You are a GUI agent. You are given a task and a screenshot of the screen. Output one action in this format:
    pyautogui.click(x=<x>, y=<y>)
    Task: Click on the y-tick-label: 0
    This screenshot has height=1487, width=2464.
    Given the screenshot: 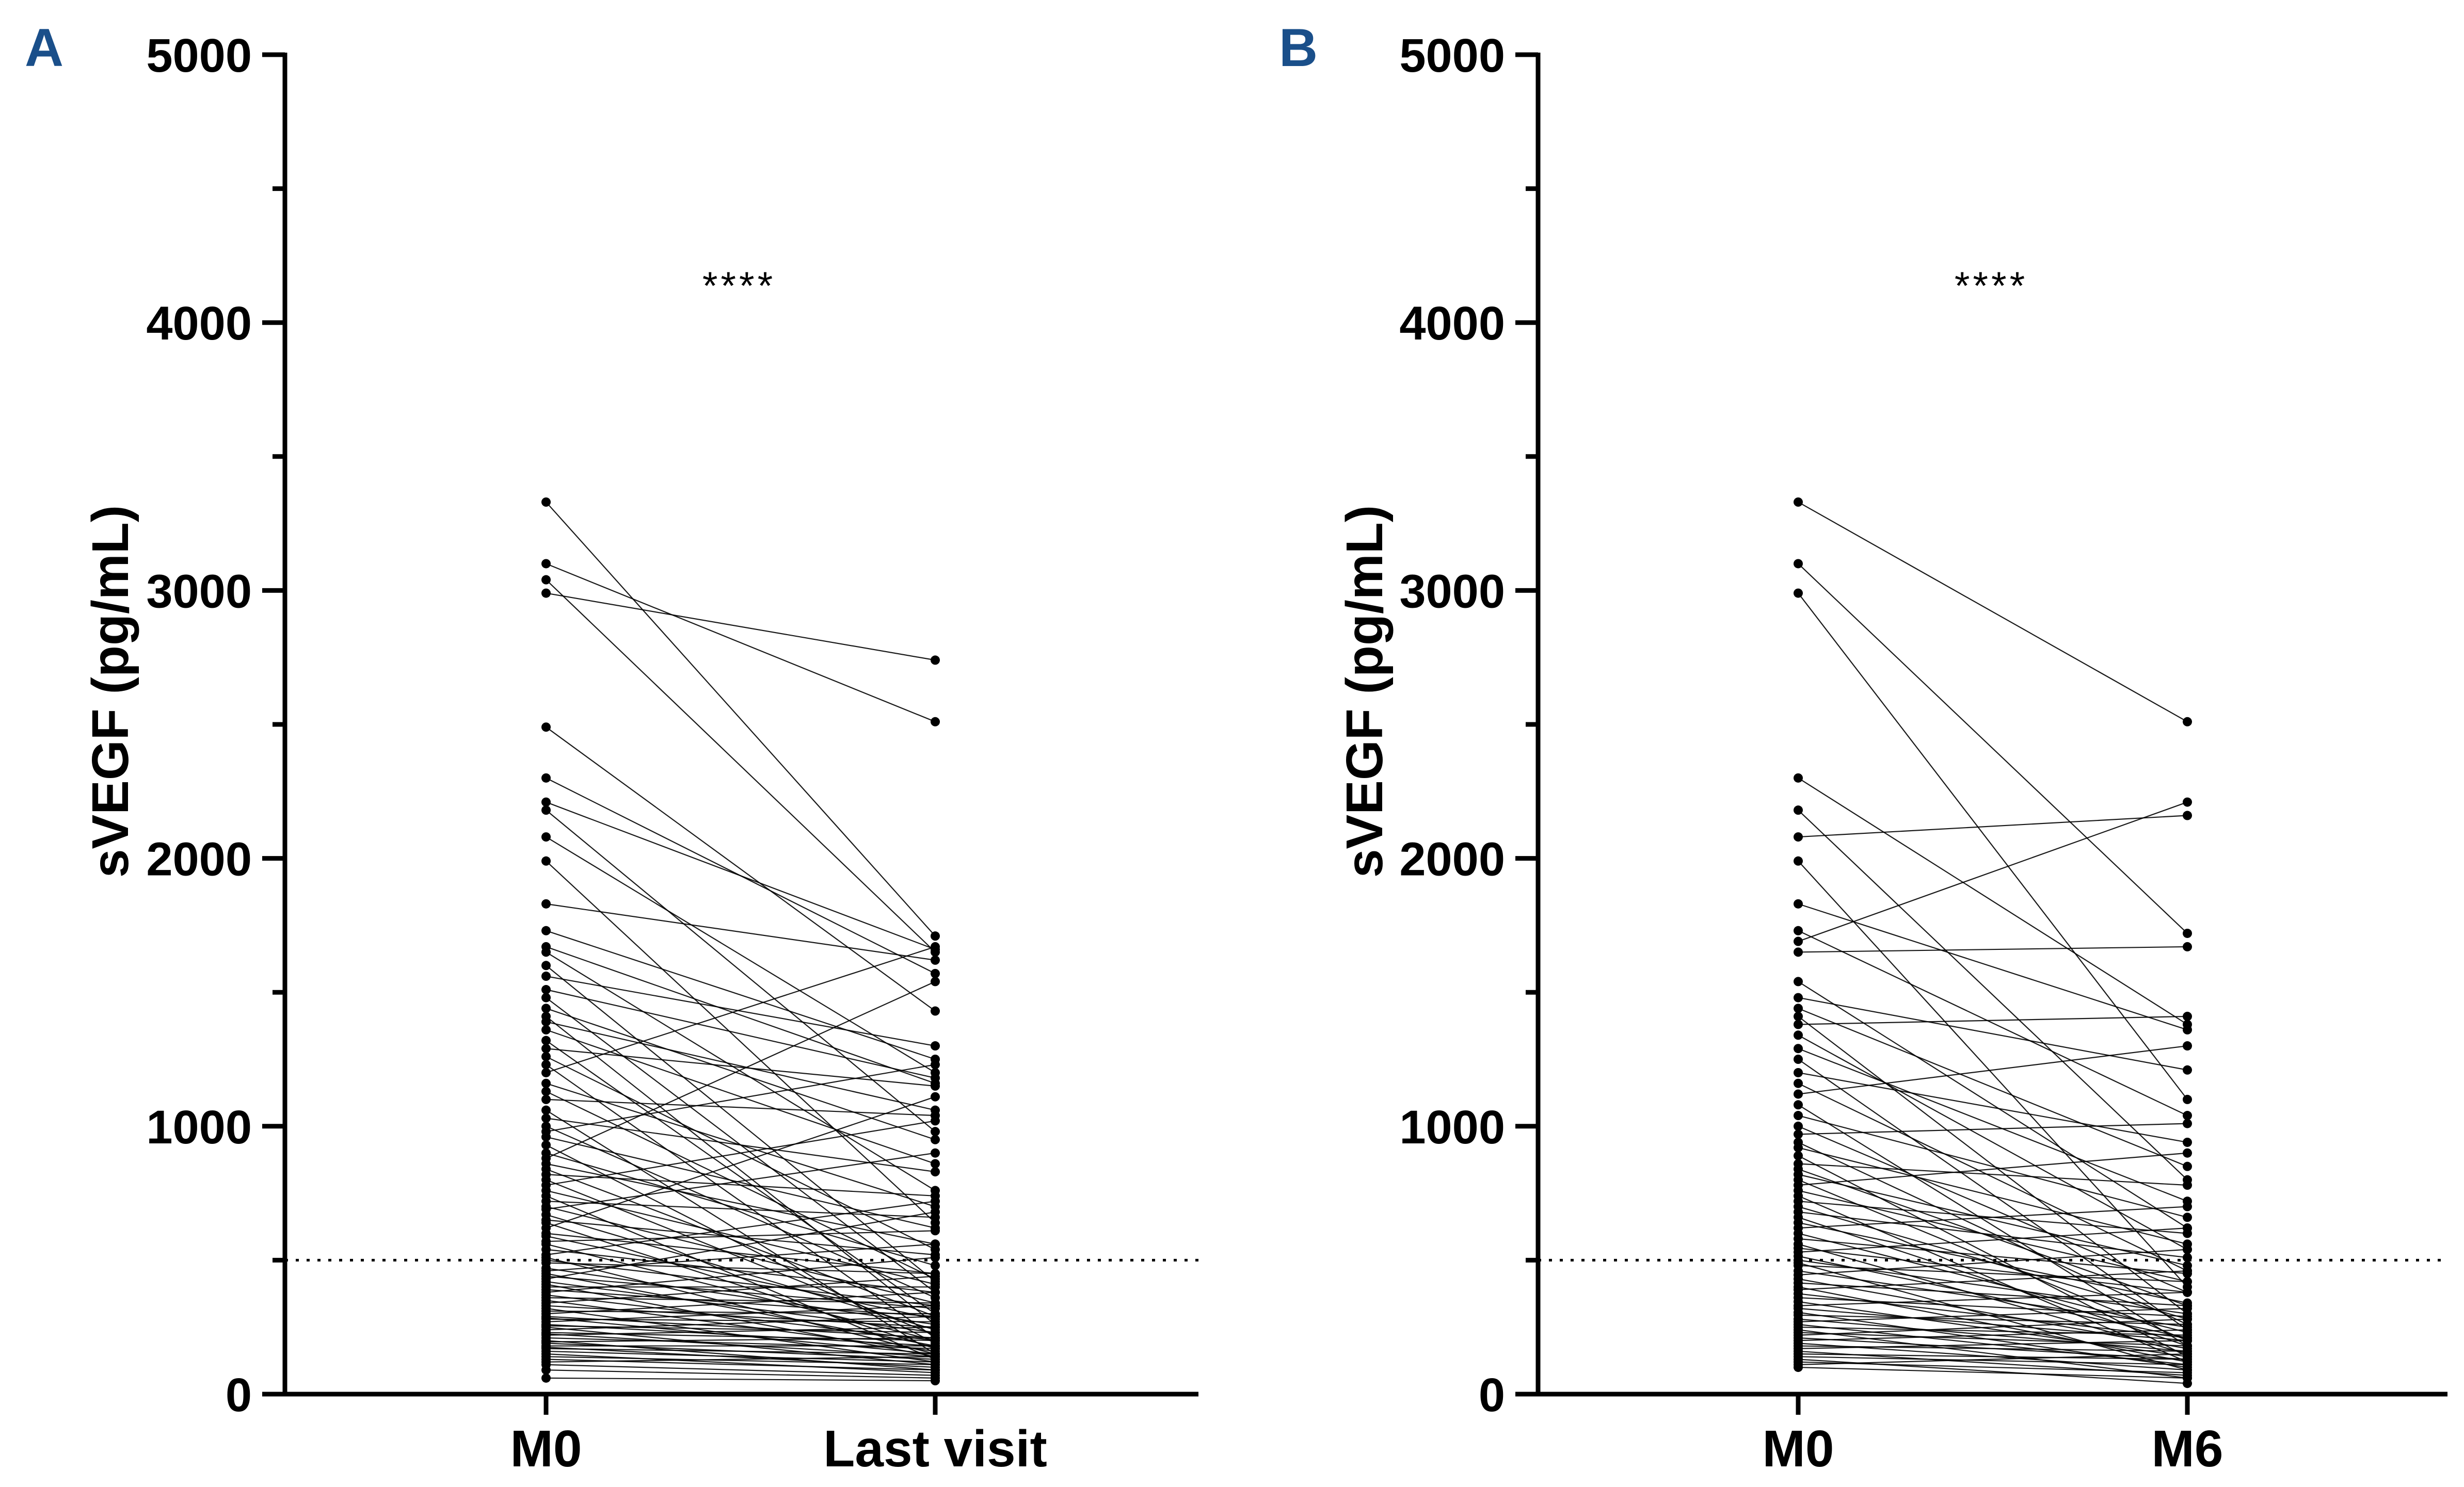 What is the action you would take?
    pyautogui.click(x=239, y=1395)
    